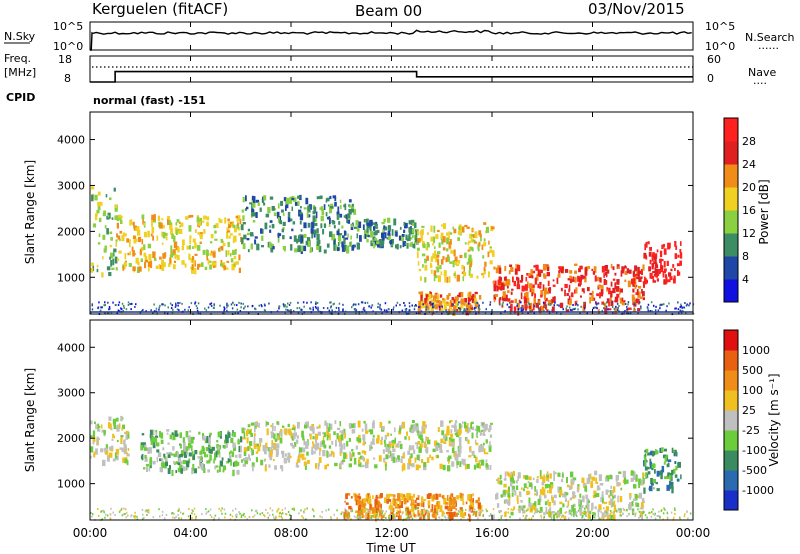  I want to click on colorbar-swatch, so click(731, 245).